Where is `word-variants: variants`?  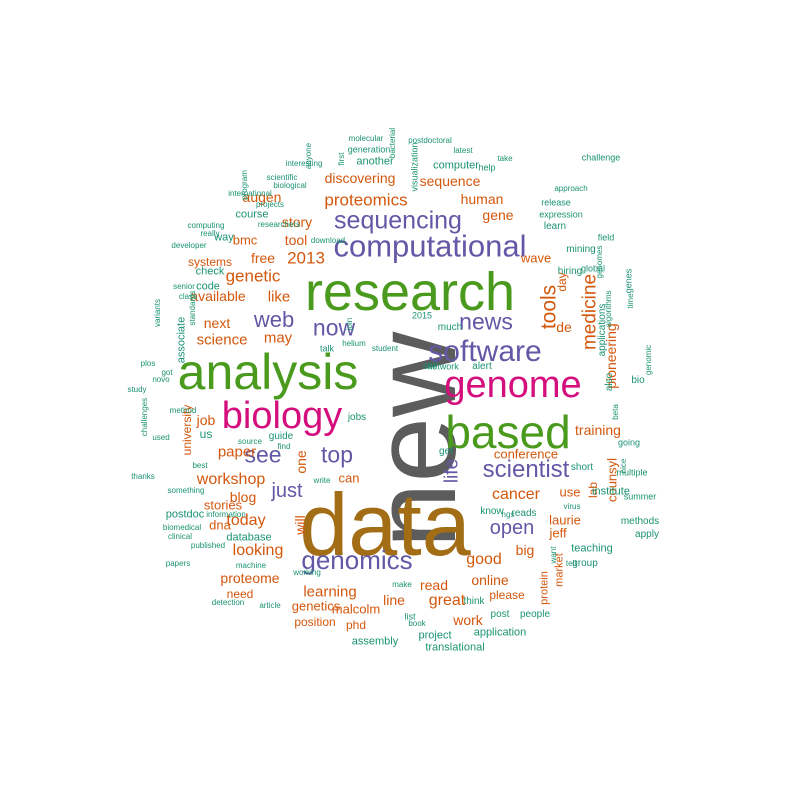
word-variants: variants is located at coordinates (157, 313).